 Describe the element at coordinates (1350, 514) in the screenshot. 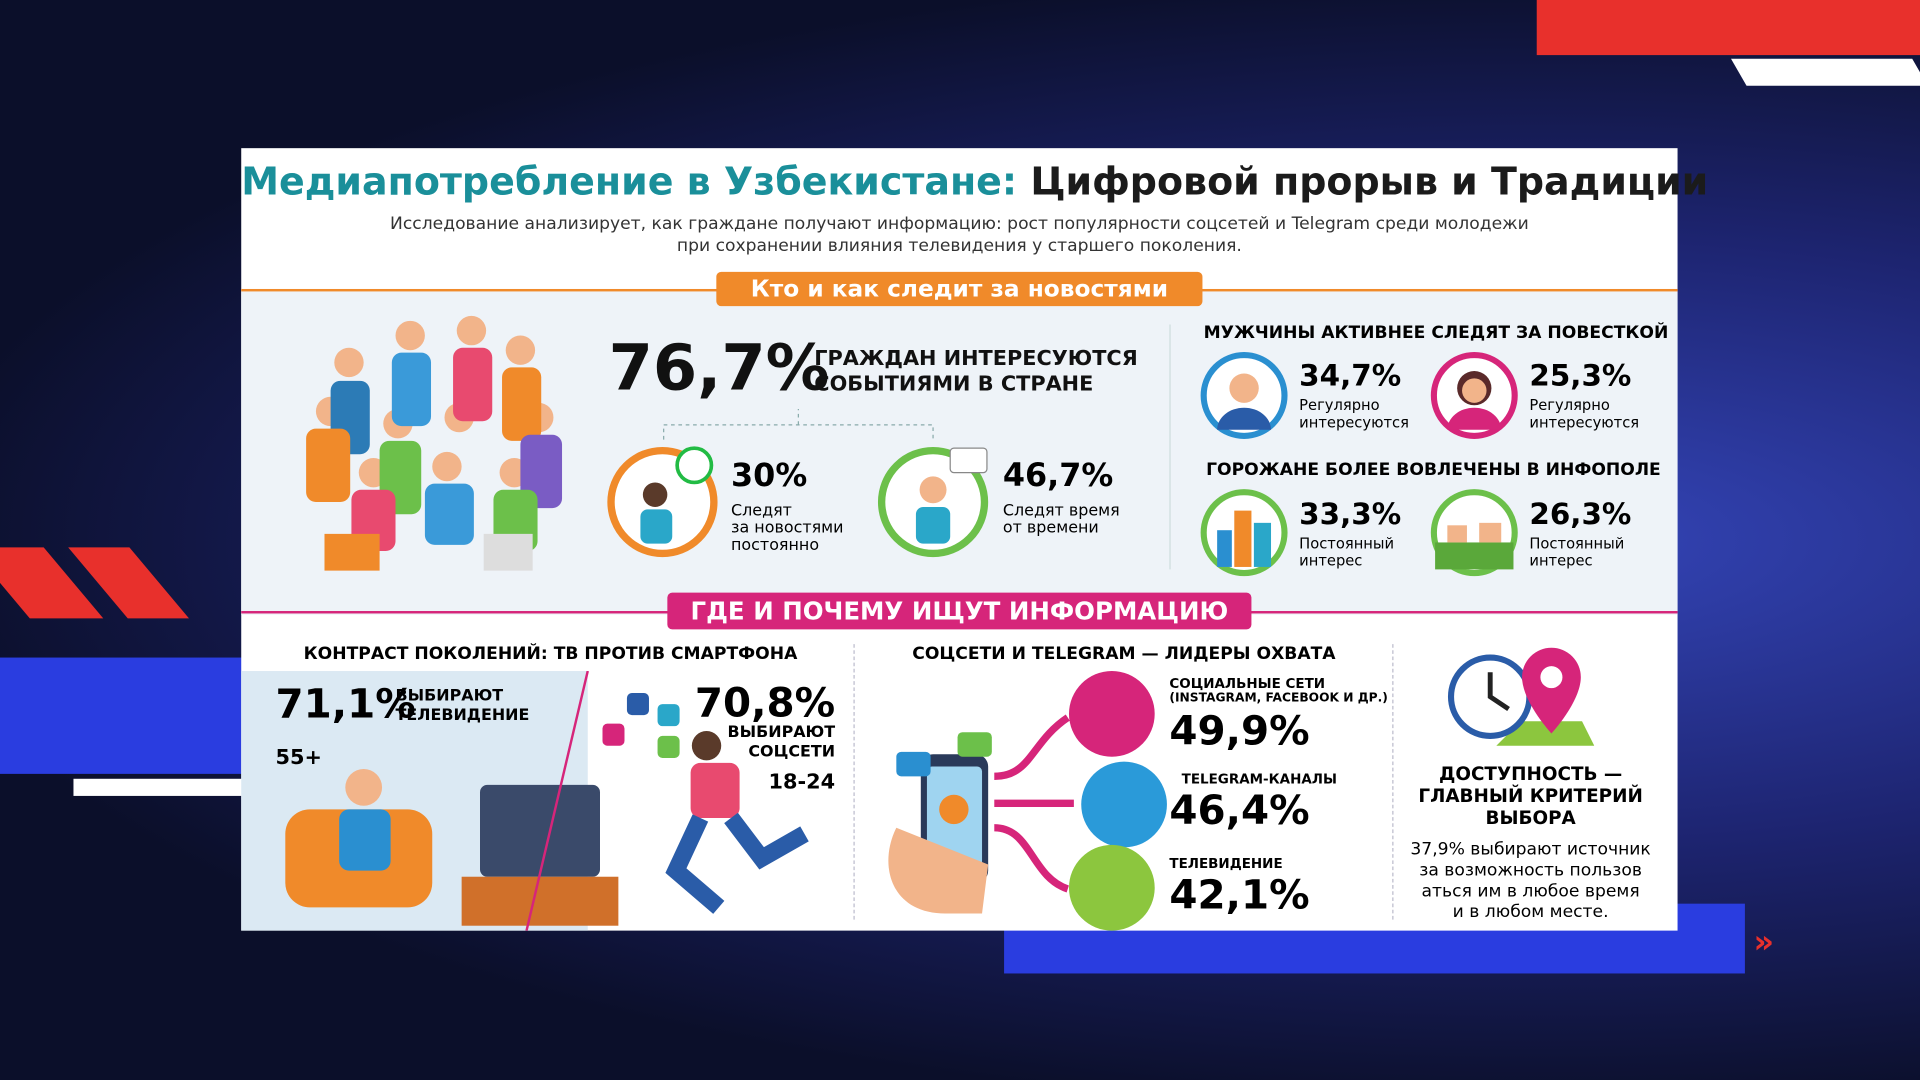

I see `urban-value: 33,3%` at that location.